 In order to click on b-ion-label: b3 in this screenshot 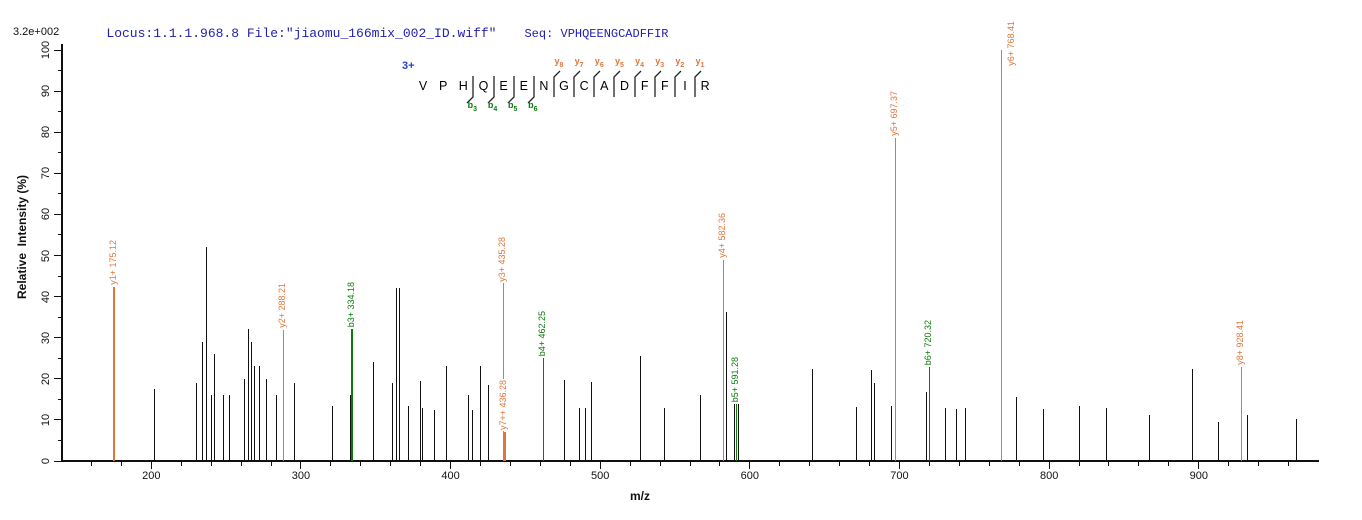, I will do `click(472, 106)`.